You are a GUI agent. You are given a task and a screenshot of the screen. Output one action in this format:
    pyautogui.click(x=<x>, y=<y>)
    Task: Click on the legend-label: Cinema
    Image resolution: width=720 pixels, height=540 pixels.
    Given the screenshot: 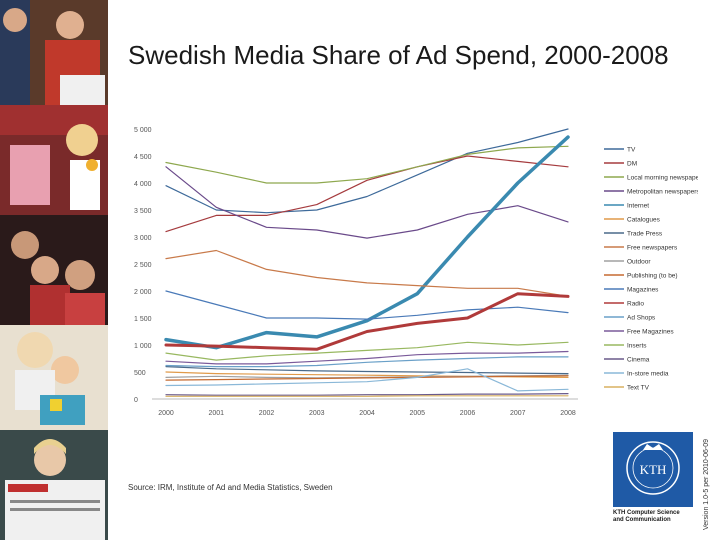 What is the action you would take?
    pyautogui.click(x=638, y=360)
    